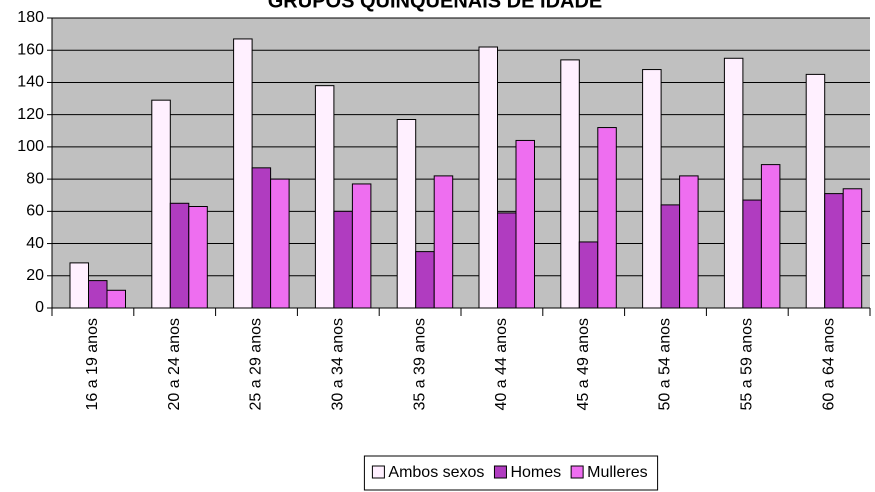  What do you see at coordinates (35, 178) in the screenshot?
I see `y-tick-label: 80` at bounding box center [35, 178].